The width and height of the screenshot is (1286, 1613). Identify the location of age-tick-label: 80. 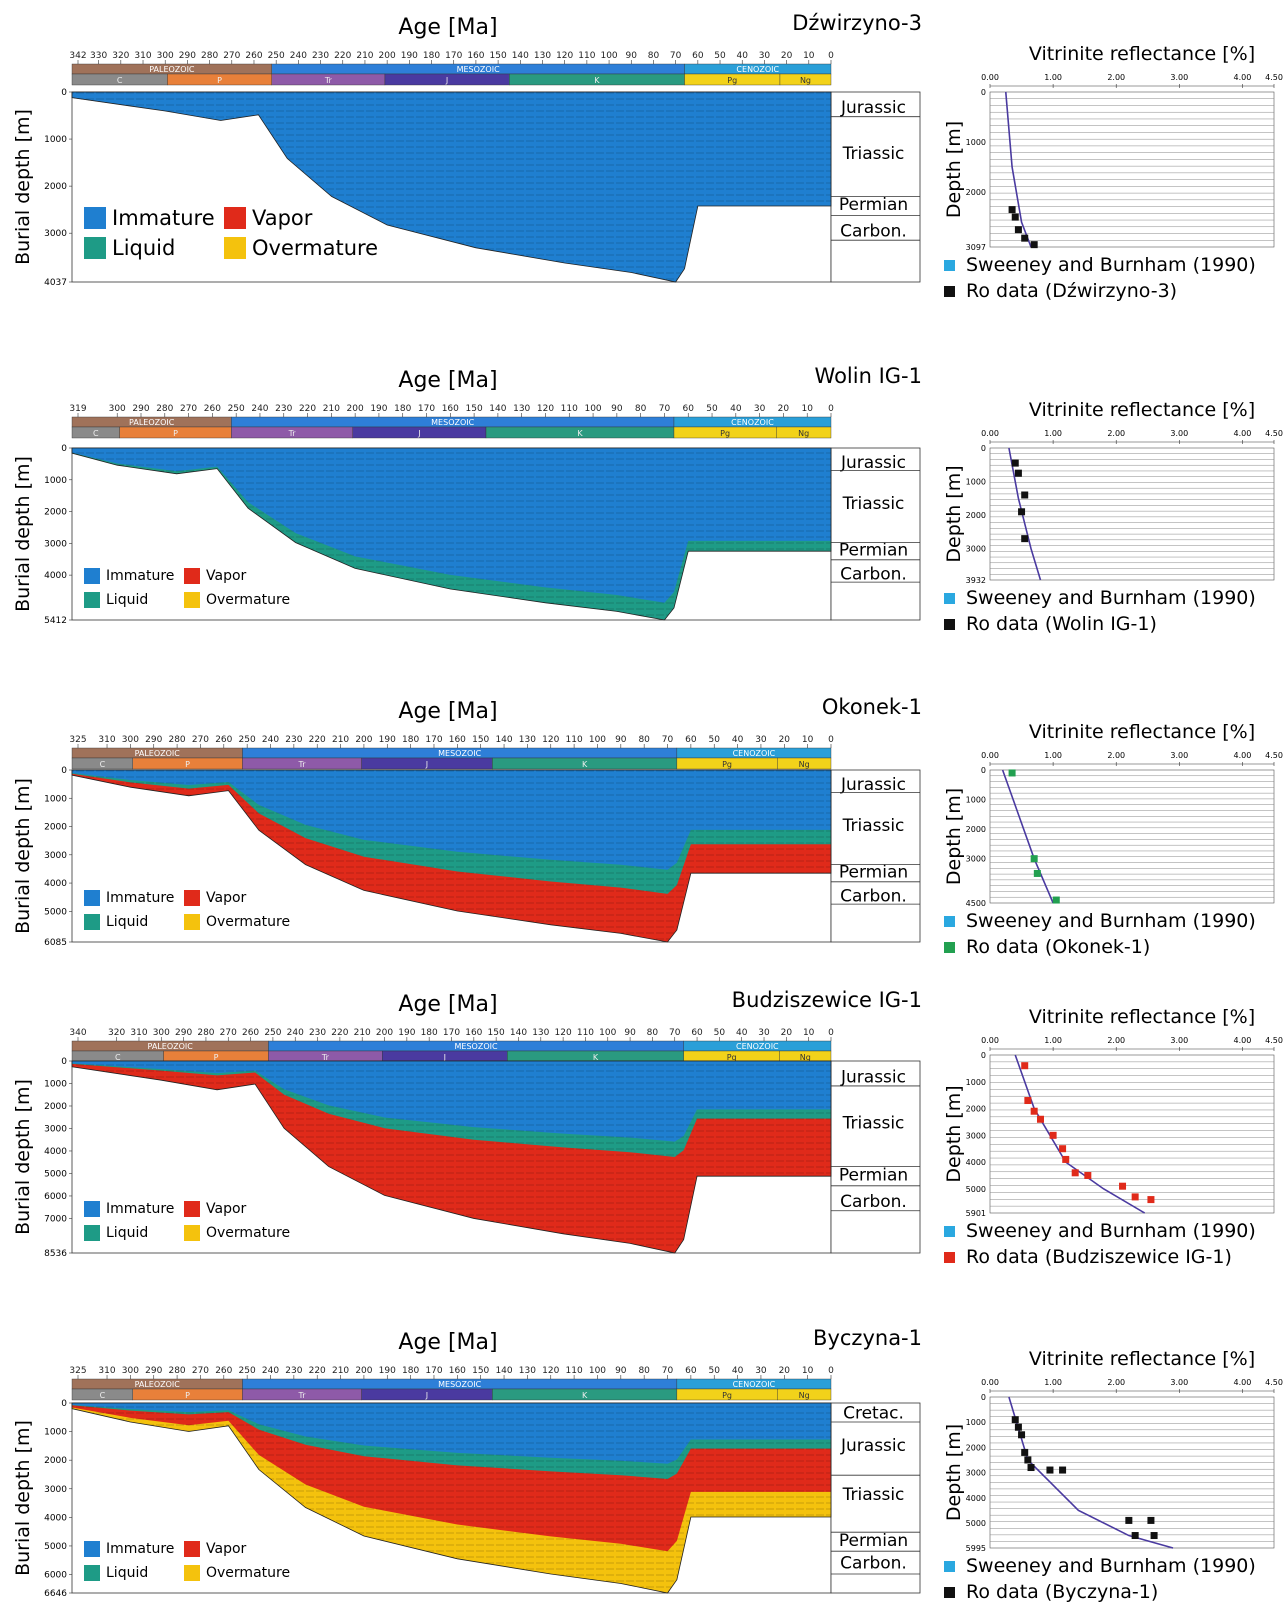
(644, 1371).